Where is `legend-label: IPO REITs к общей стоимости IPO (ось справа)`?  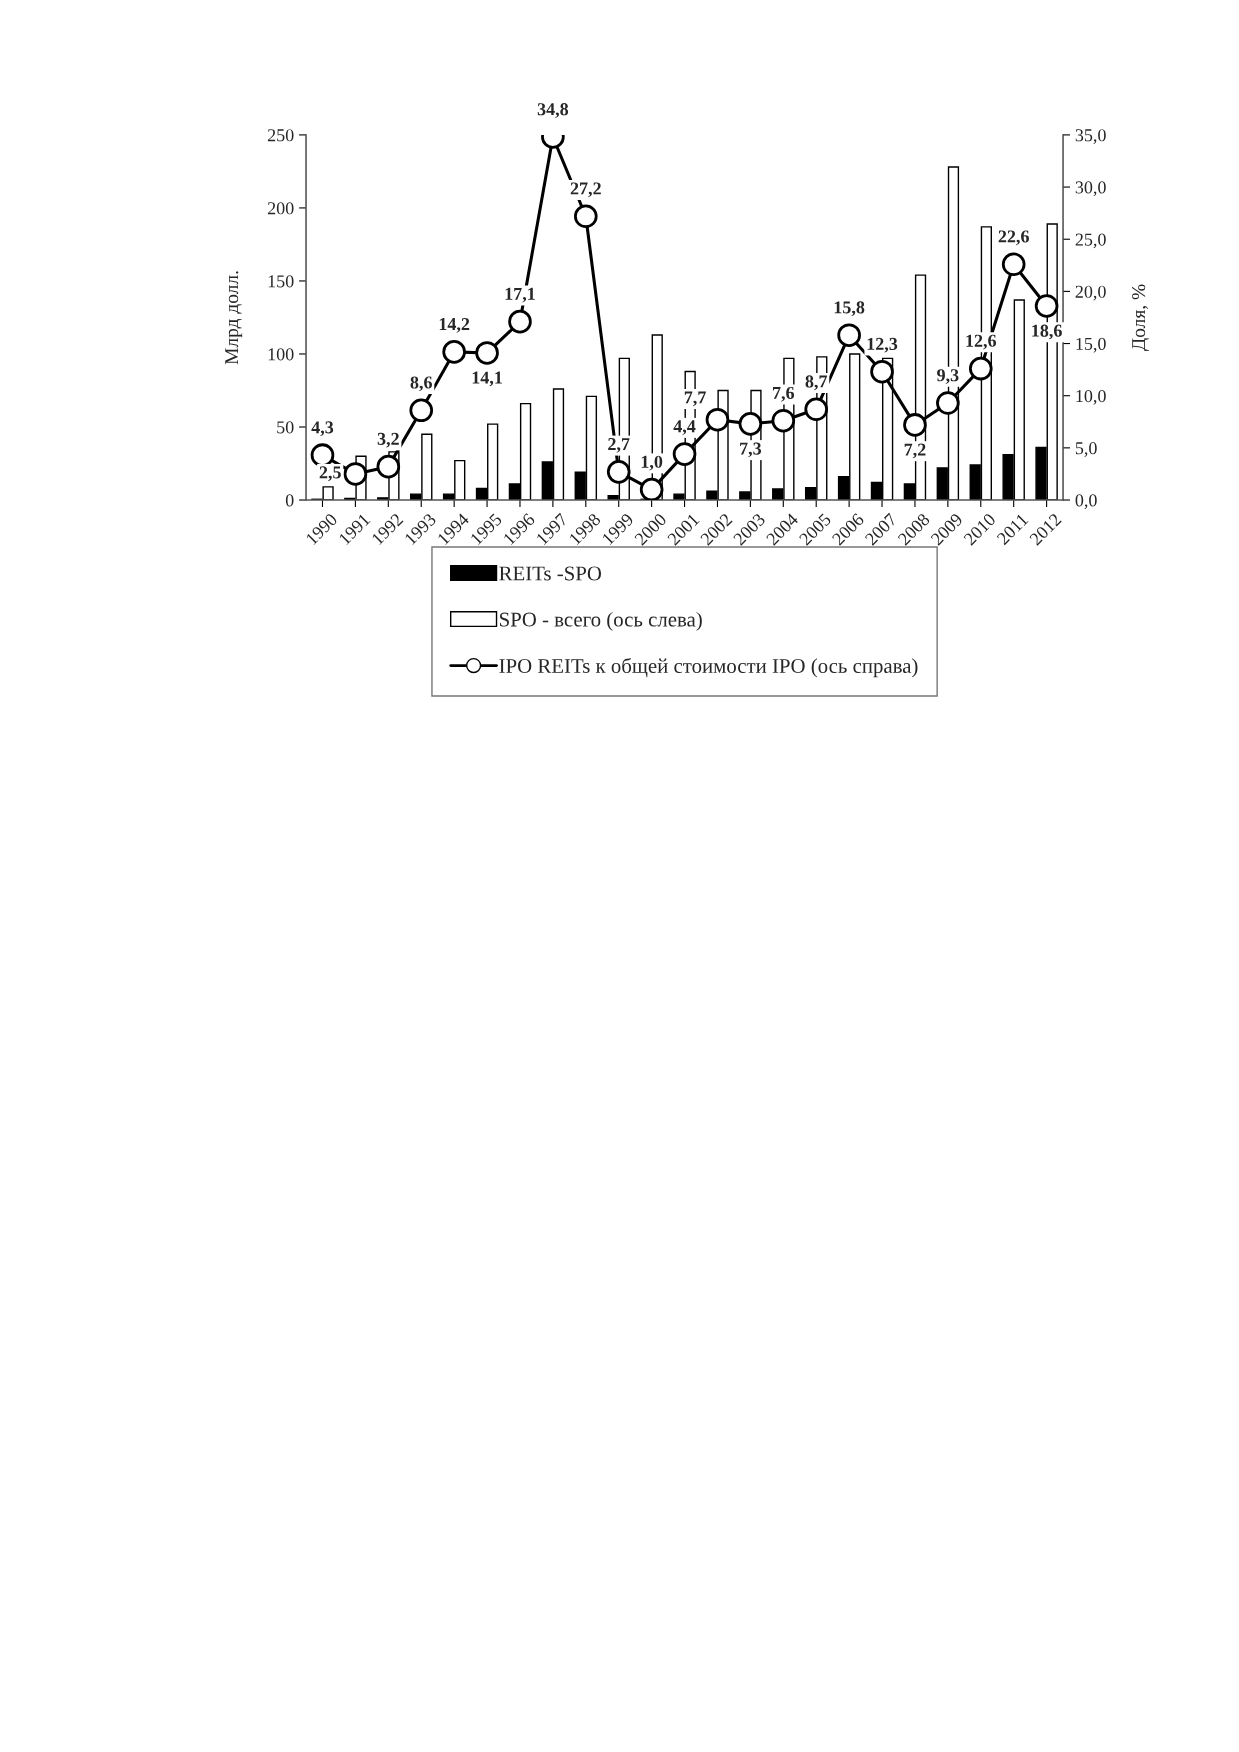 legend-label: IPO REITs к общей стоимости IPO (ось справа) is located at coordinates (708, 667).